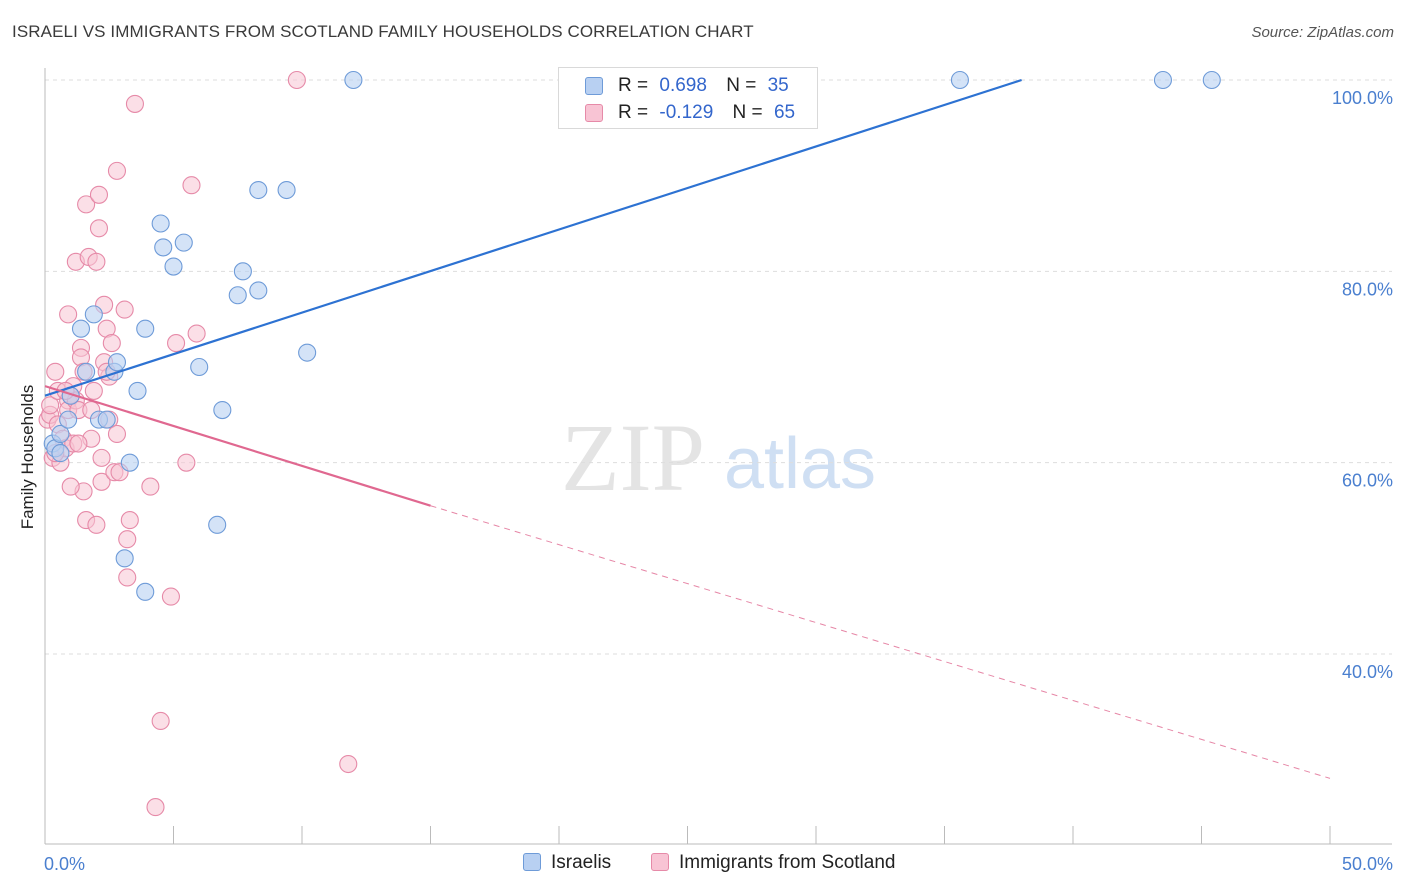  What do you see at coordinates (686, 112) in the screenshot?
I see `legend-r-value: -0.129` at bounding box center [686, 112].